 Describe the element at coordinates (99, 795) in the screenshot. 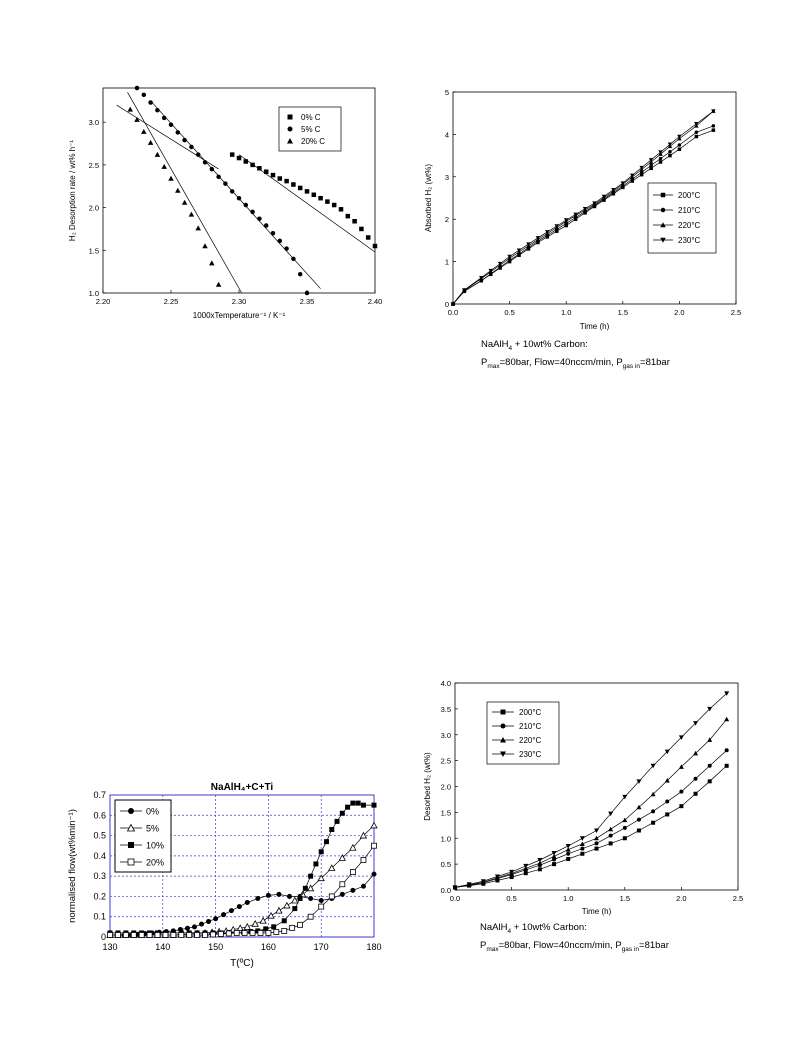

I see `c3-ytick-label: 0.7` at that location.